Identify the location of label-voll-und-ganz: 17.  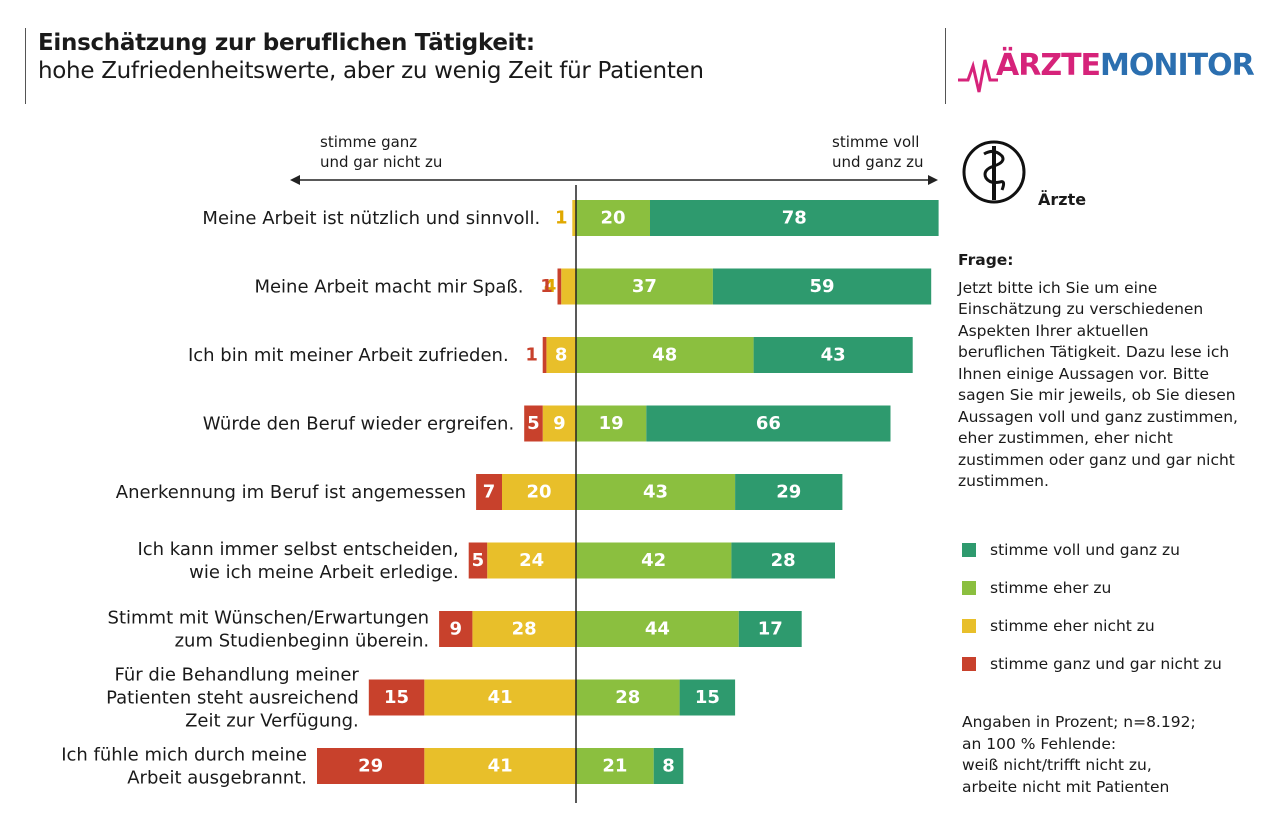
(770, 629).